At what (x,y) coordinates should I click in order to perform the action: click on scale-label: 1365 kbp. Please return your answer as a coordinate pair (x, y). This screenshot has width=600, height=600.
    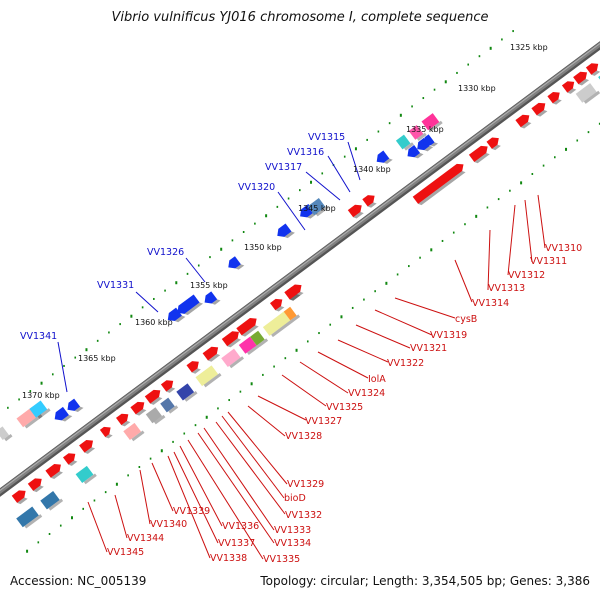
    Looking at the image, I should click on (97, 358).